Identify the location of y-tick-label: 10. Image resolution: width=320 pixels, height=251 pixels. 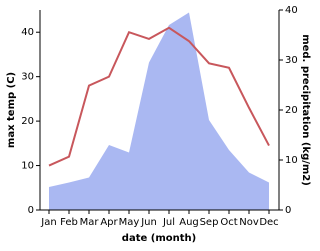
(27, 166).